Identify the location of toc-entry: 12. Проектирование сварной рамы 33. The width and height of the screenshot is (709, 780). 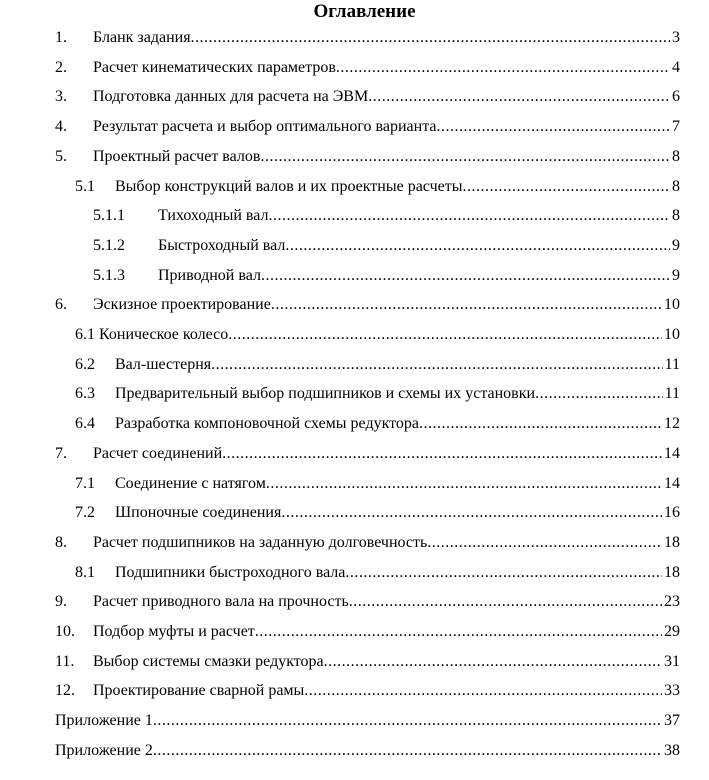
(367, 691).